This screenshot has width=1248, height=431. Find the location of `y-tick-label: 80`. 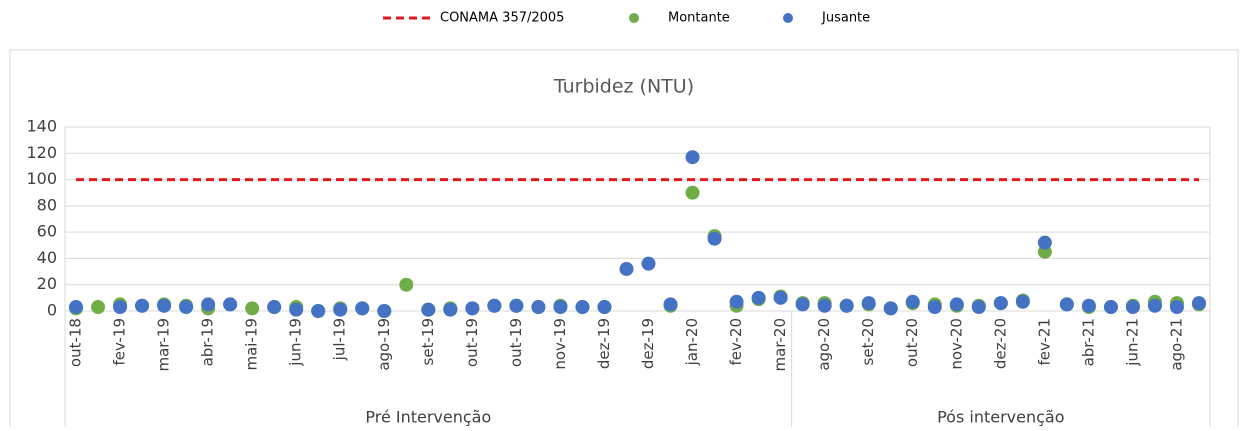

y-tick-label: 80 is located at coordinates (47, 204).